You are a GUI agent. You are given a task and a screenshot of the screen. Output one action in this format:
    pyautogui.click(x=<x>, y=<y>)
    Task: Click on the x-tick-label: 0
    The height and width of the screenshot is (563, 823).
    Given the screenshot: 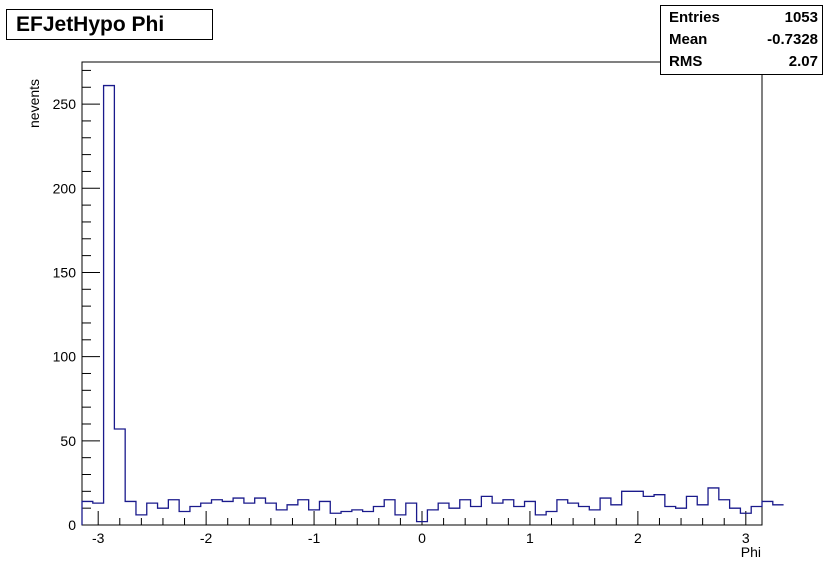 What is the action you would take?
    pyautogui.click(x=422, y=538)
    